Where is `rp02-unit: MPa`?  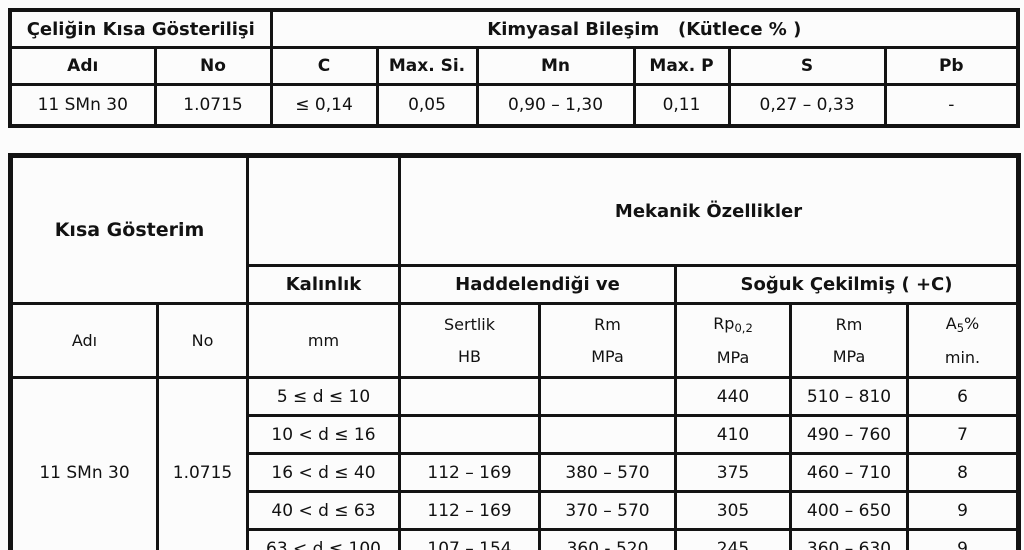
rp02-unit: MPa is located at coordinates (733, 358).